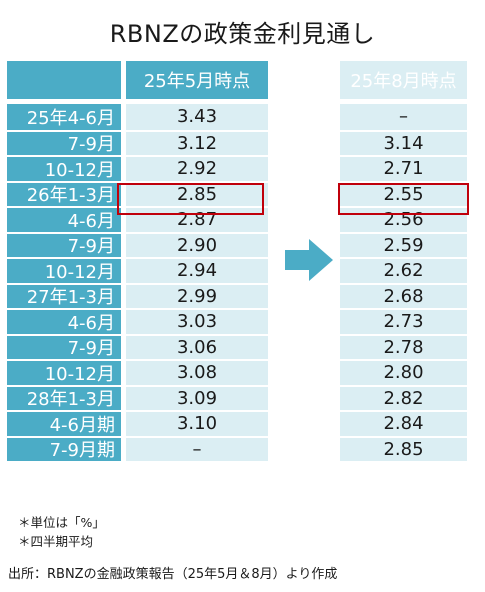 This screenshot has width=485, height=592. I want to click on header-row: 25年8月時点, so click(403, 80).